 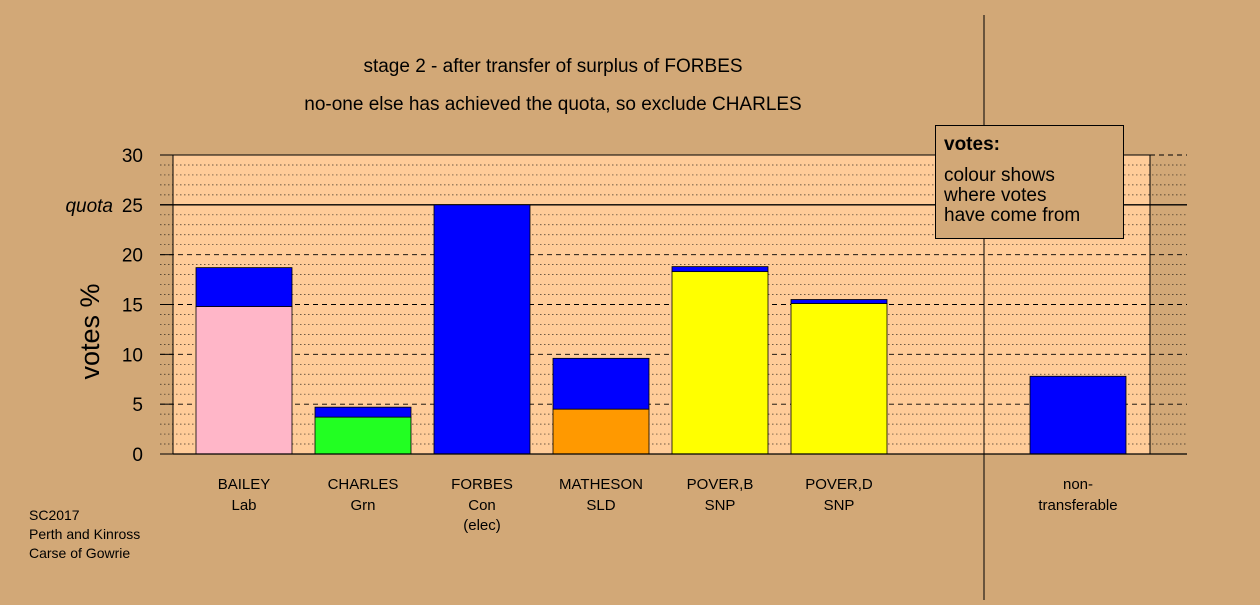 What do you see at coordinates (80, 553) in the screenshot?
I see `footer-ward: Carse of Gowrie` at bounding box center [80, 553].